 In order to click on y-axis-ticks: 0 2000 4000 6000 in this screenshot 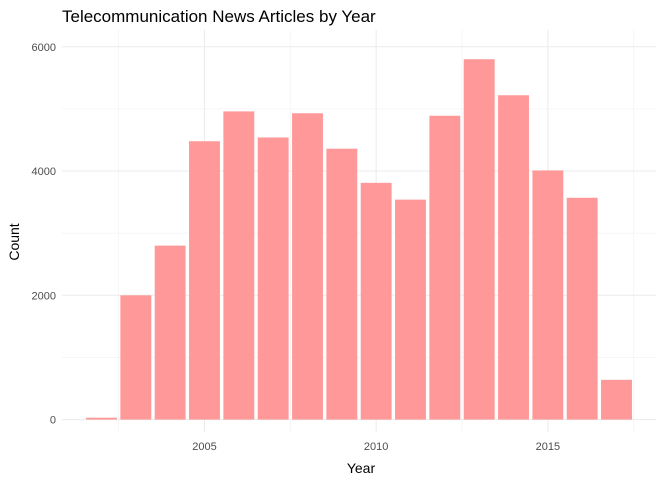, I will do `click(44, 234)`.